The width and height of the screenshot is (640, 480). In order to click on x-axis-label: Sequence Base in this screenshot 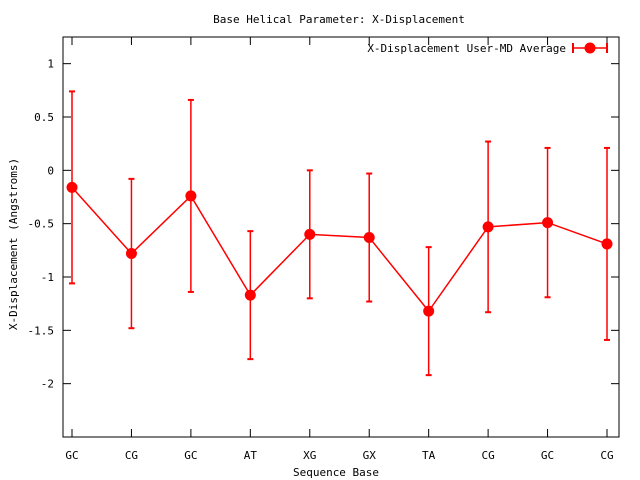, I will do `click(336, 472)`.